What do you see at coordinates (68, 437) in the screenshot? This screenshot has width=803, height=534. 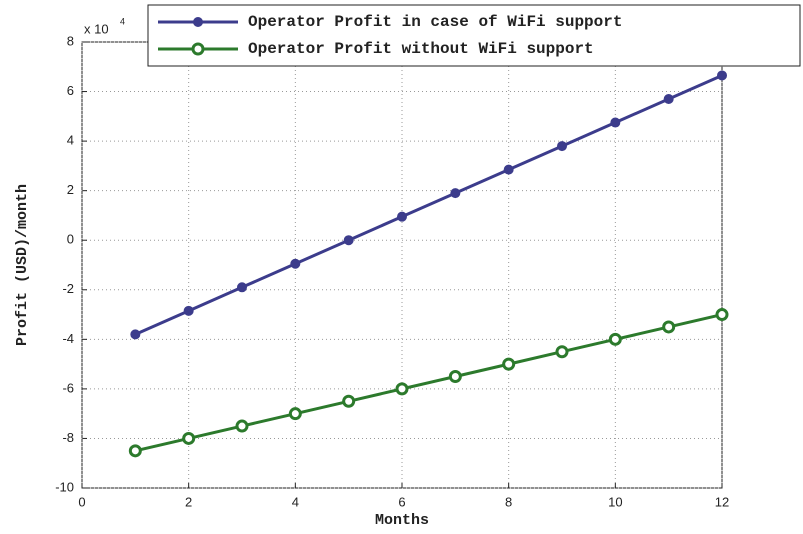 I see `y-tick-label: -8` at bounding box center [68, 437].